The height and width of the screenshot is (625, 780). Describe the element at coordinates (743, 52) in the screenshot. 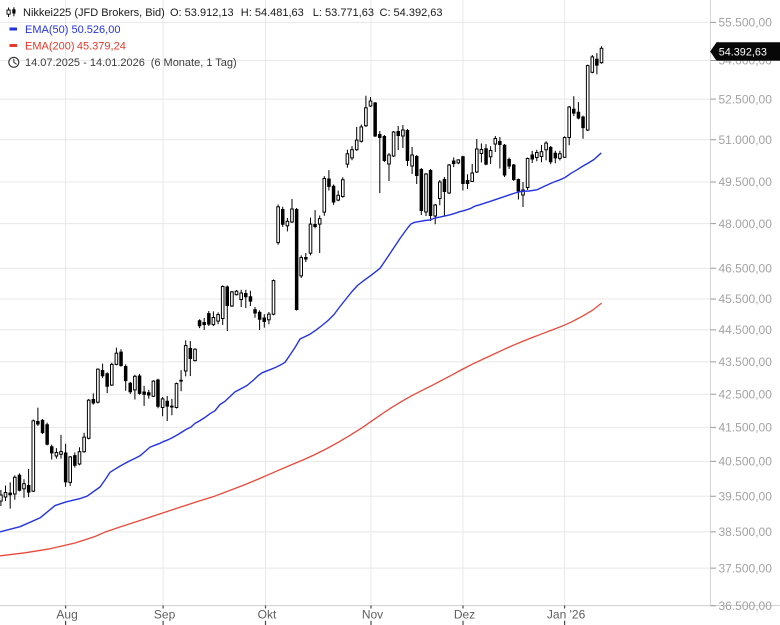

I see `svg-text: 54.392,63` at that location.